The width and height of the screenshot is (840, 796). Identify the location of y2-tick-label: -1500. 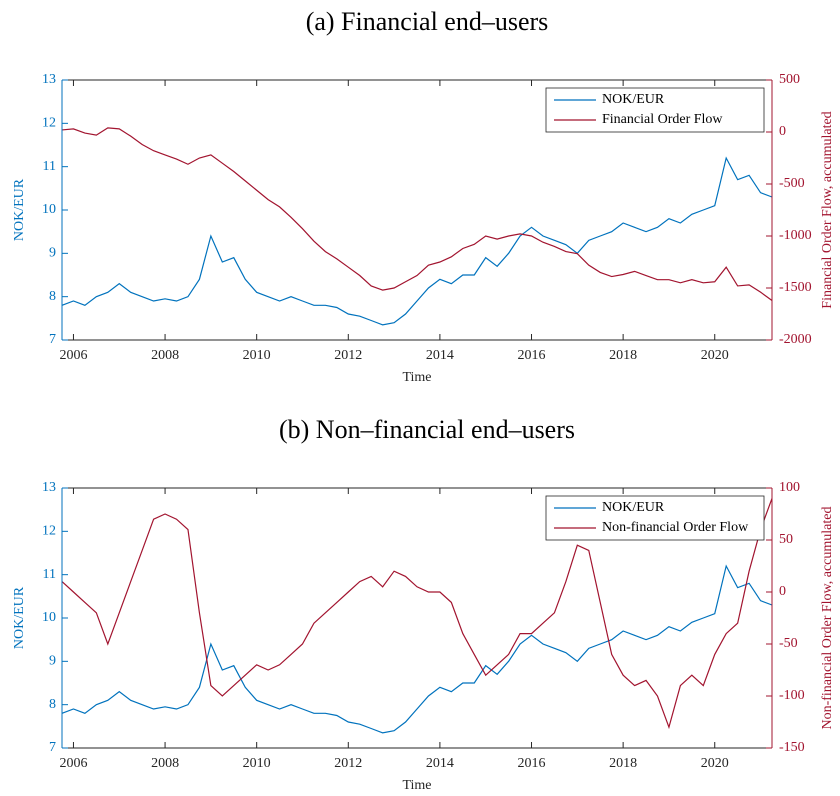
(795, 287).